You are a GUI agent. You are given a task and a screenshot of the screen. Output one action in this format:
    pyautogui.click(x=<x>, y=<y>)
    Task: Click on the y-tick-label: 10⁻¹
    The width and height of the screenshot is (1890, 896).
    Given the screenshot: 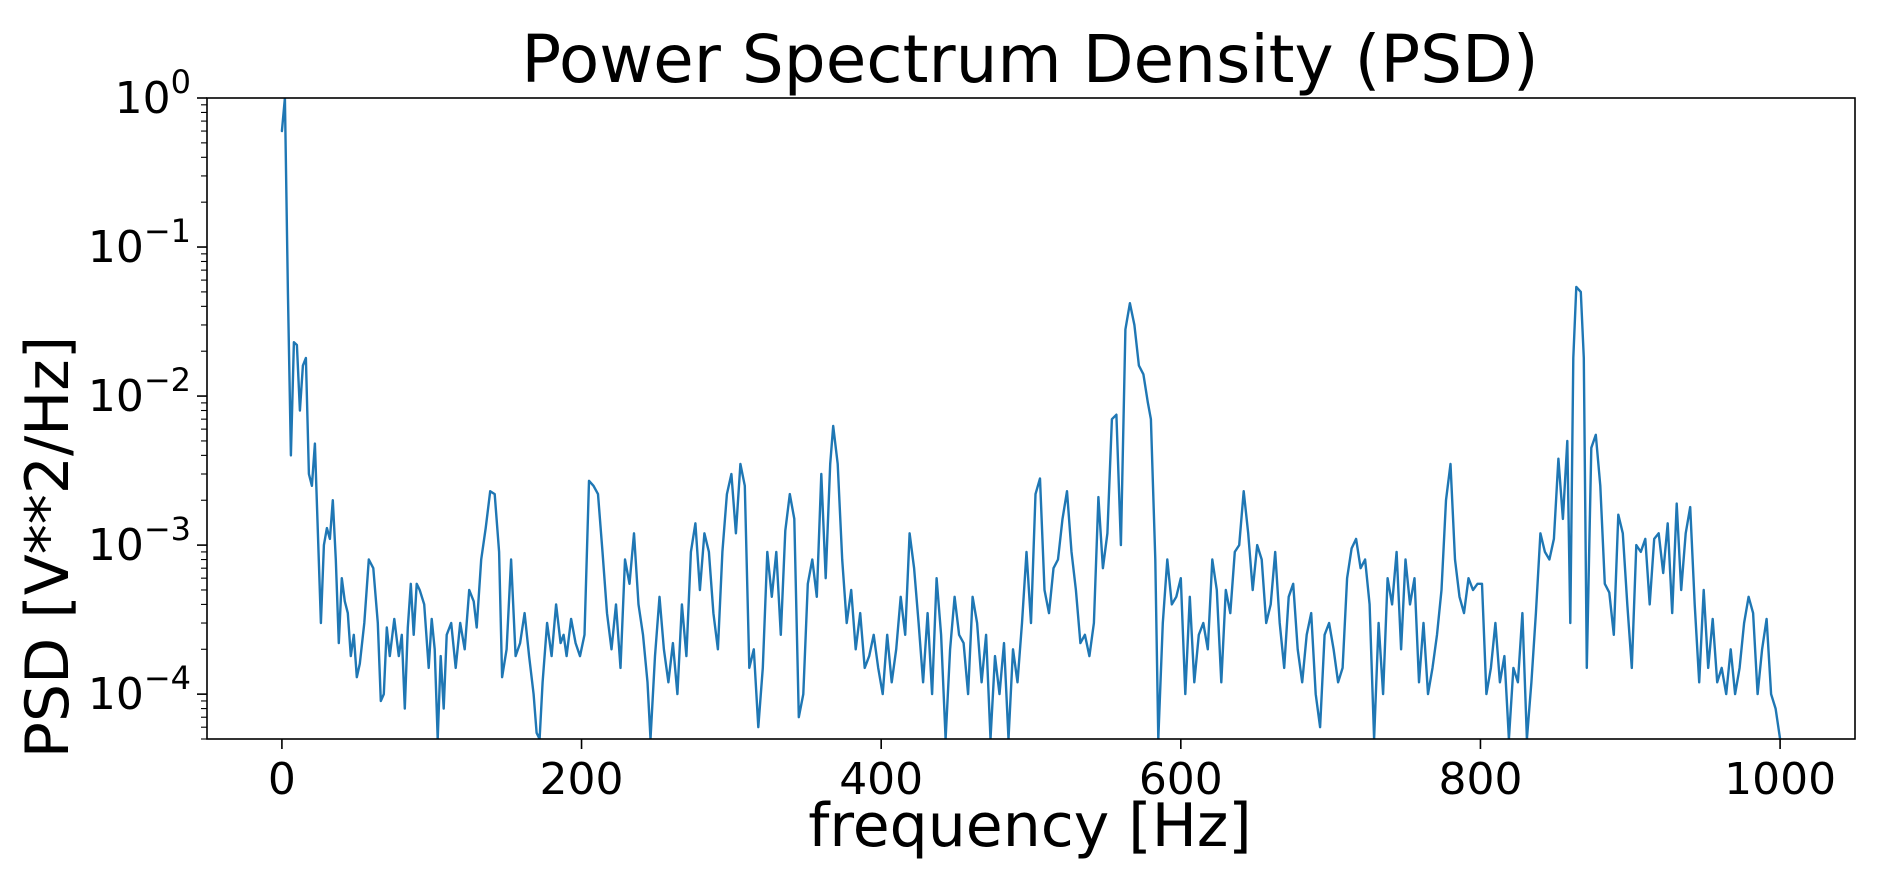 What is the action you would take?
    pyautogui.click(x=139, y=242)
    